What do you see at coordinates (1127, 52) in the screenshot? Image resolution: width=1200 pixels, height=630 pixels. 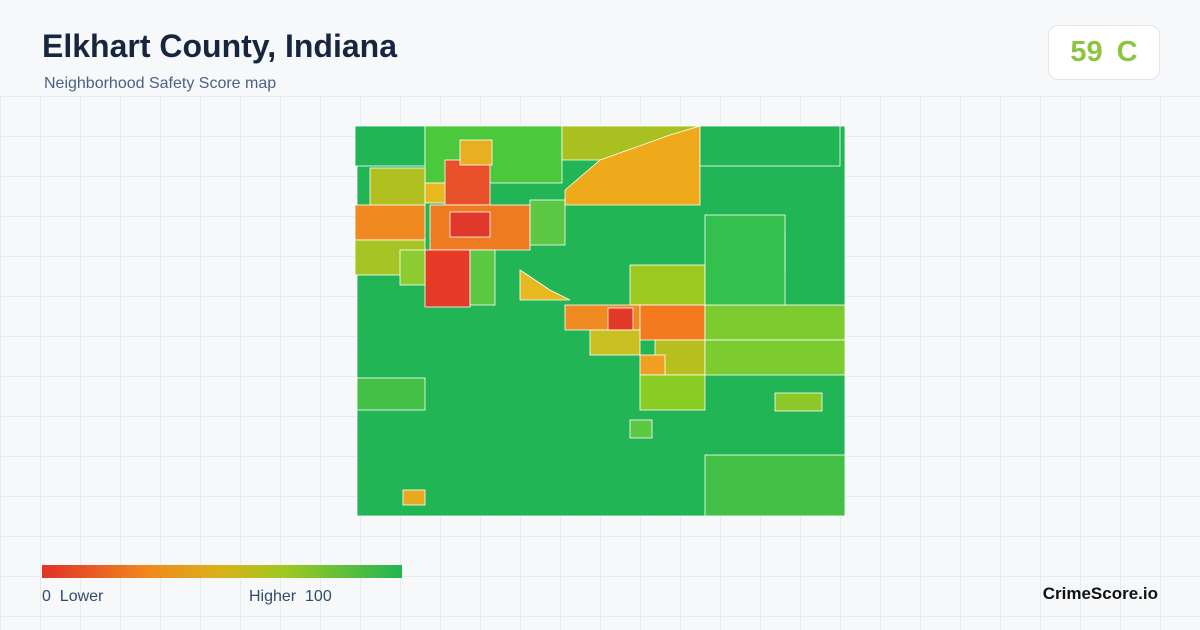 I see `score-grade: C` at bounding box center [1127, 52].